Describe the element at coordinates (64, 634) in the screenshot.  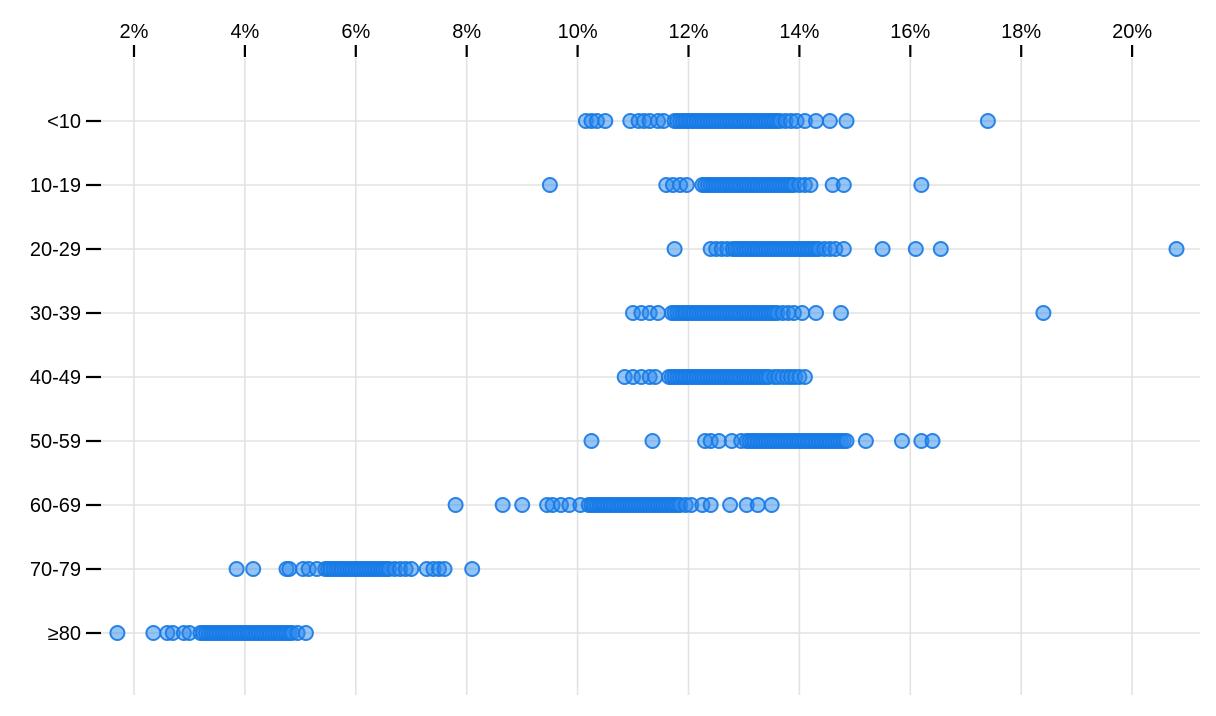
I see `y-tick-label: ≥80` at that location.